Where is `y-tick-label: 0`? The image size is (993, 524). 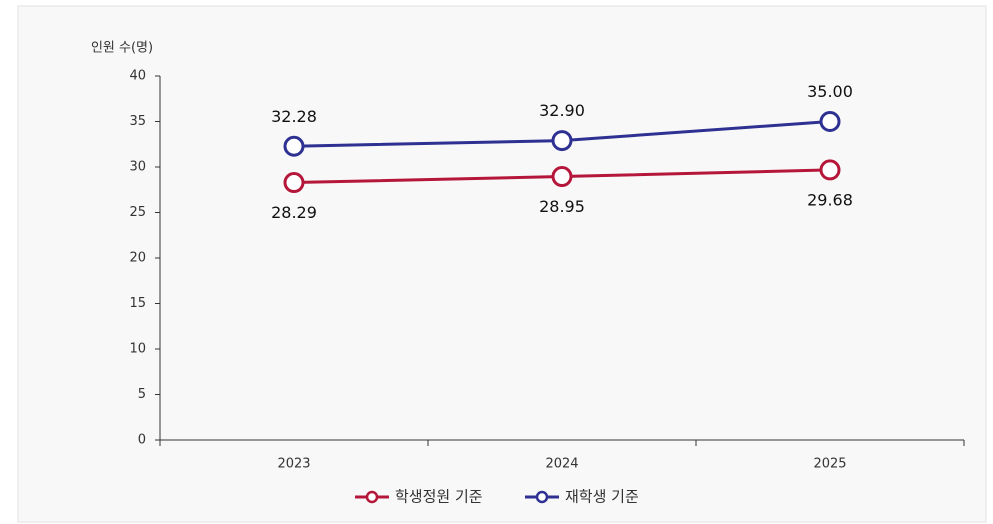
y-tick-label: 0 is located at coordinates (142, 440).